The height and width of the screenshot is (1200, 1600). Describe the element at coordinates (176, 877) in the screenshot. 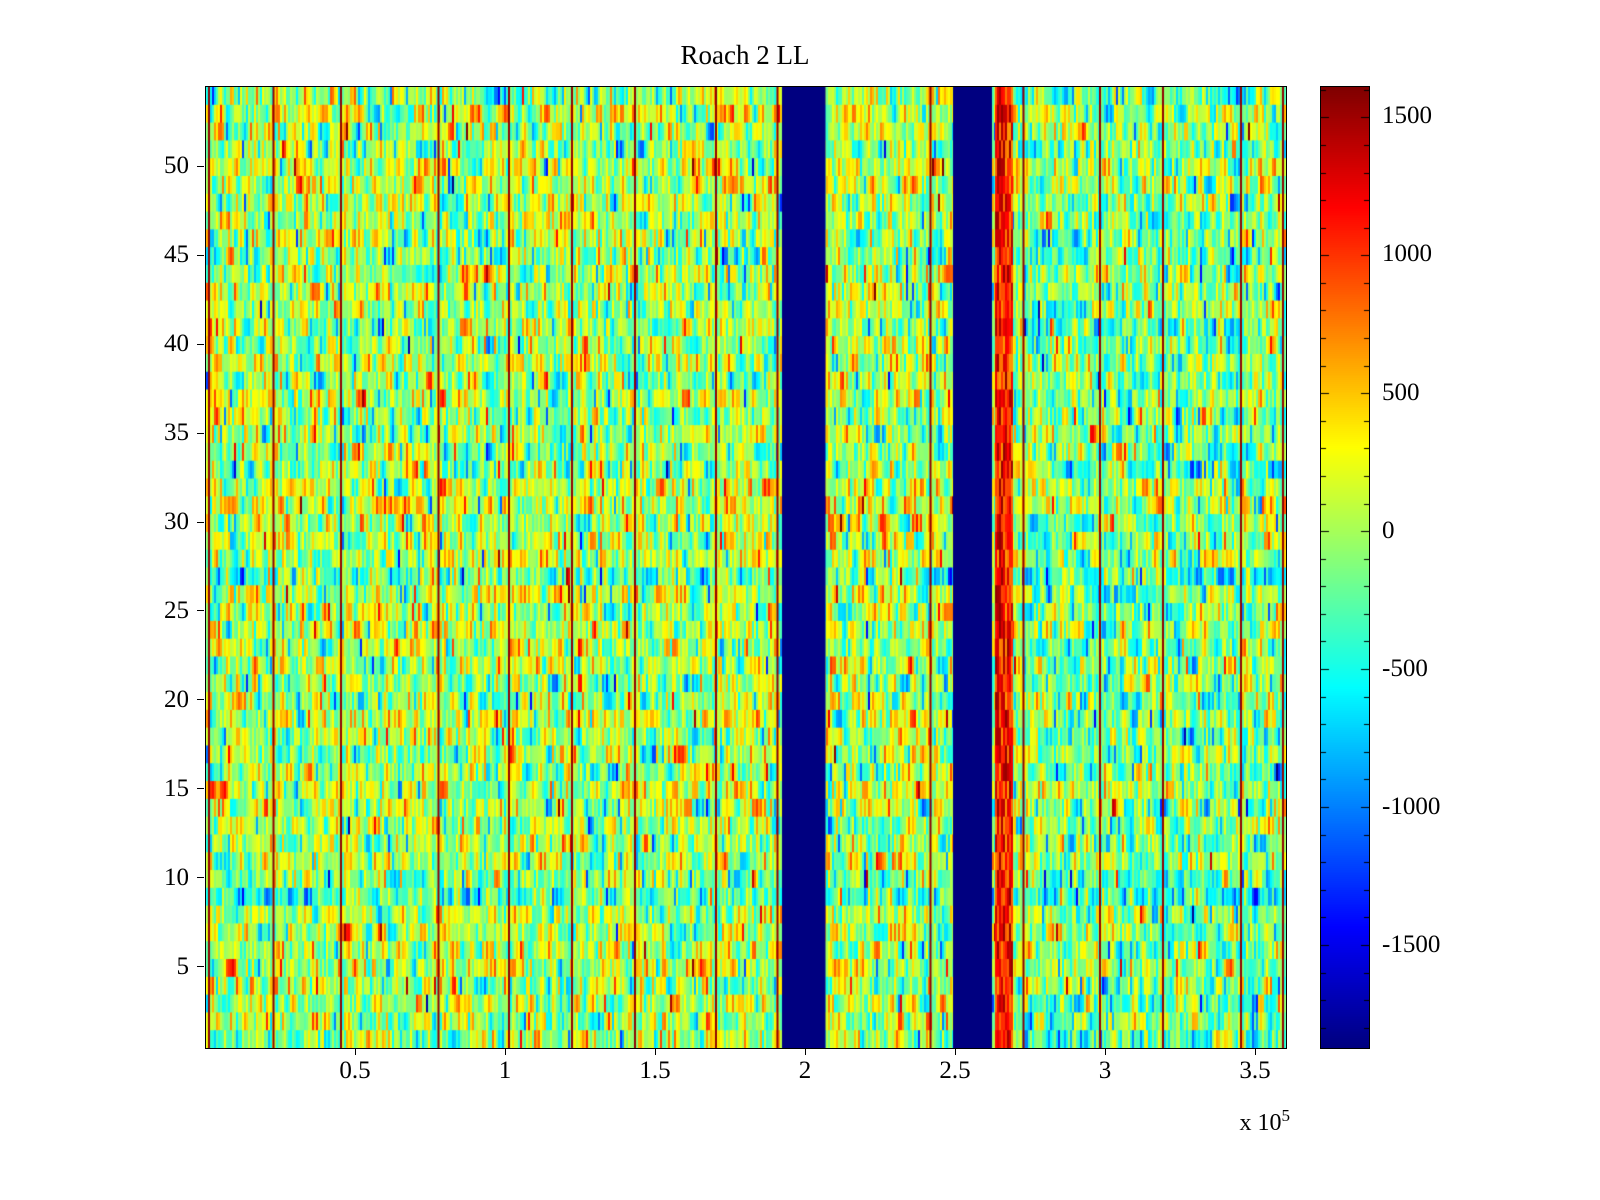

I see `y-tick-label: 10` at that location.